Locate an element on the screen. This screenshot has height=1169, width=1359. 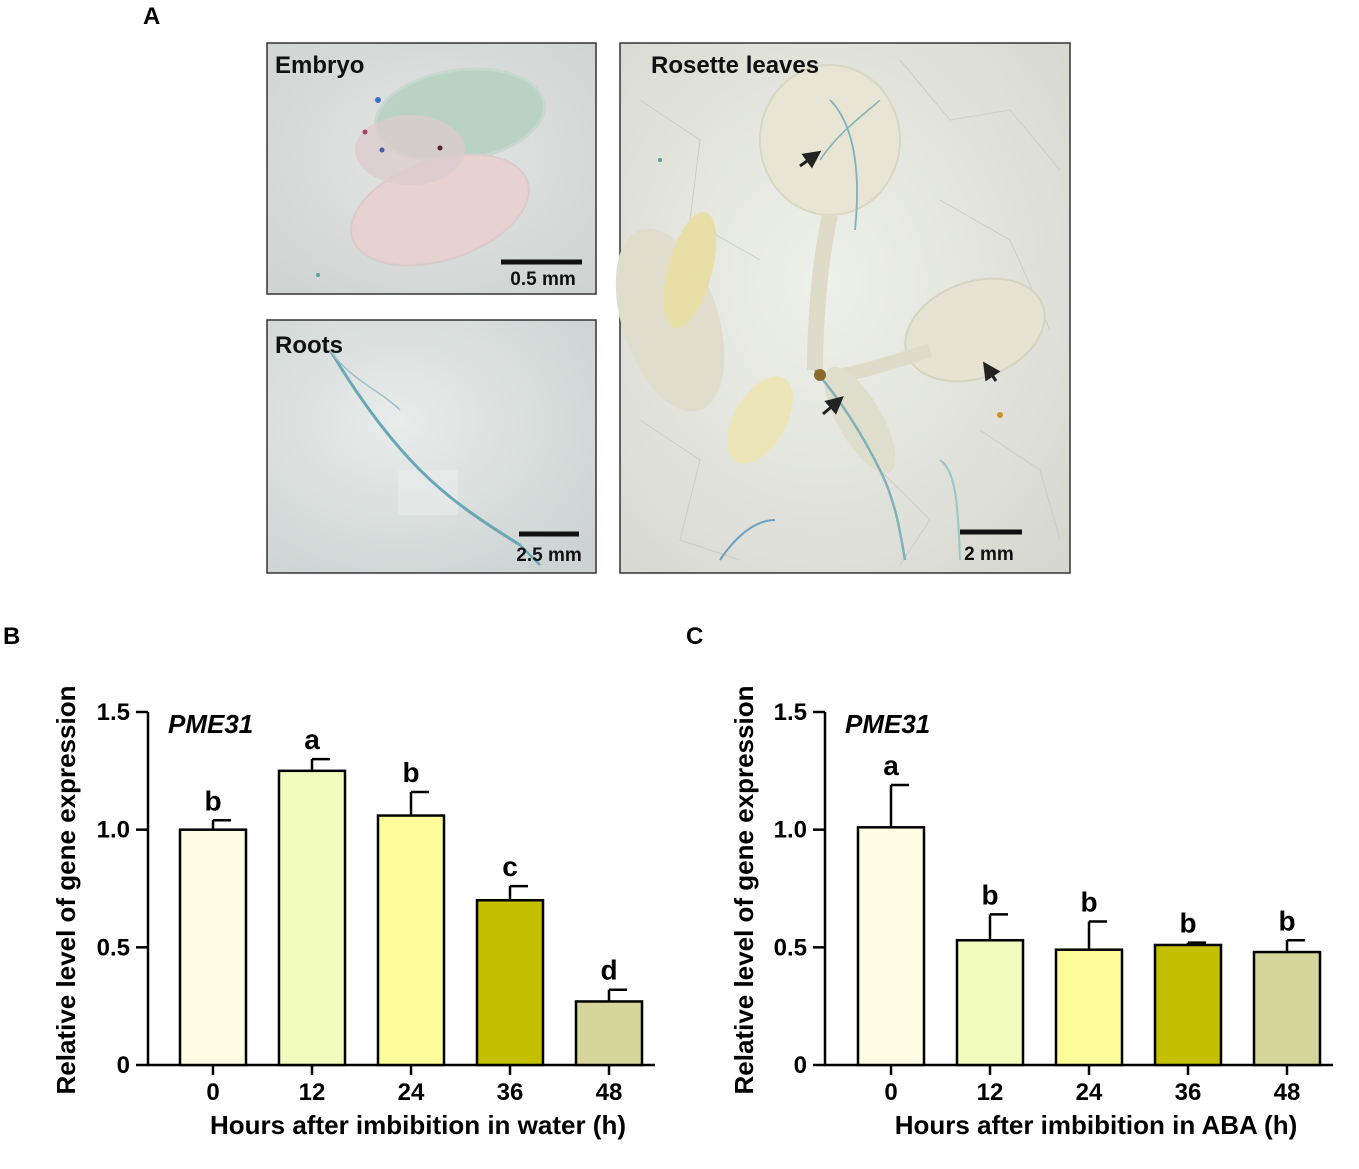
chart-c-xtick-label: 12 is located at coordinates (990, 1092).